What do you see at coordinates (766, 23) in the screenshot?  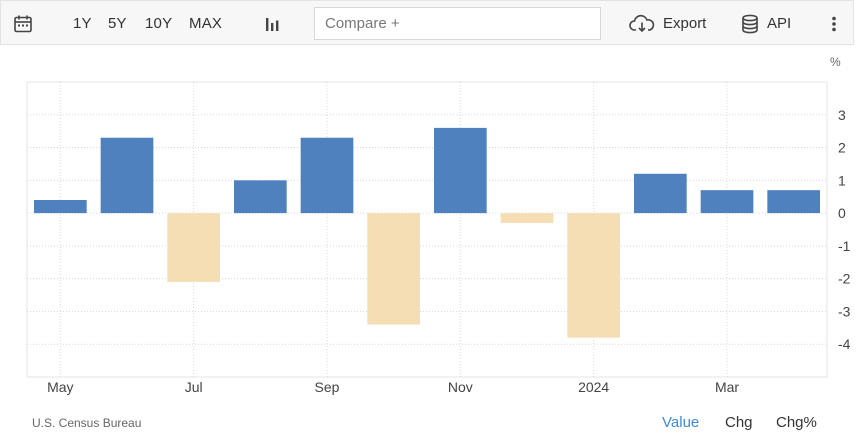 I see `api-button: API` at bounding box center [766, 23].